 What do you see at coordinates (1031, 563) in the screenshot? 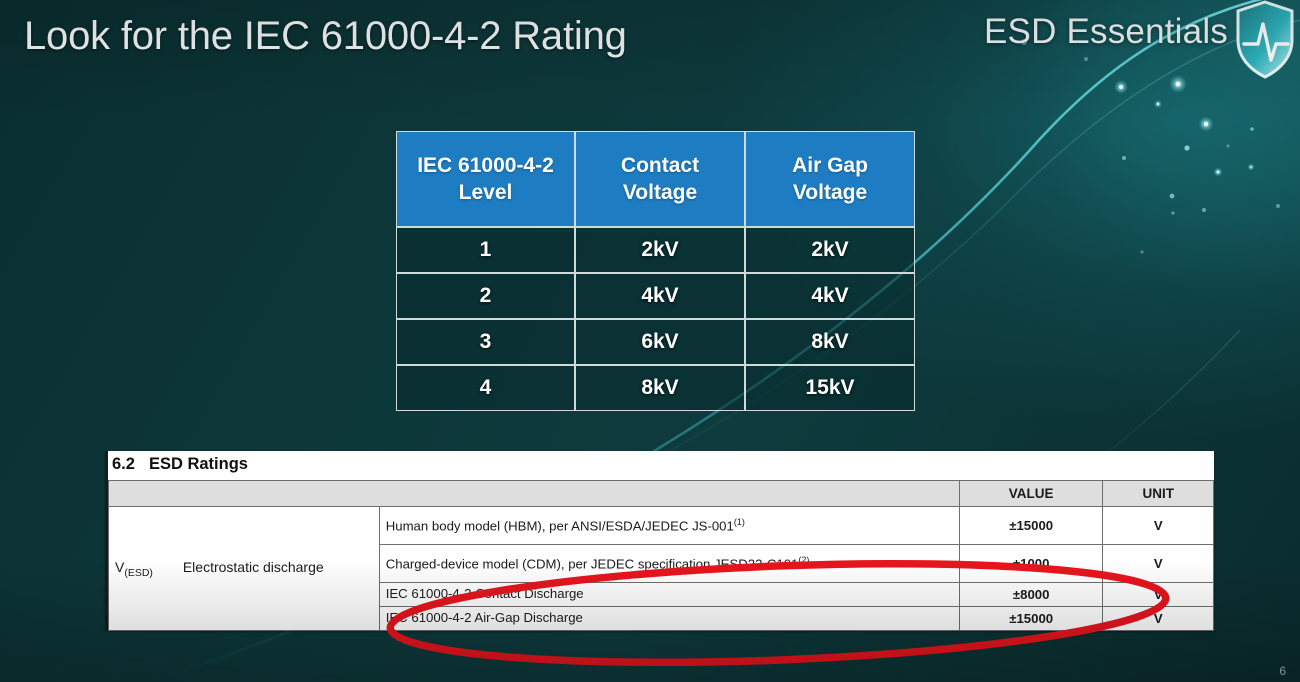
I see `row-value-cdm: ±1000` at bounding box center [1031, 563].